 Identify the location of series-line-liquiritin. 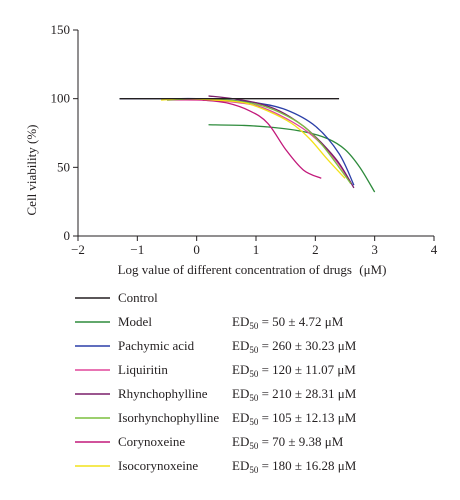
(259, 142).